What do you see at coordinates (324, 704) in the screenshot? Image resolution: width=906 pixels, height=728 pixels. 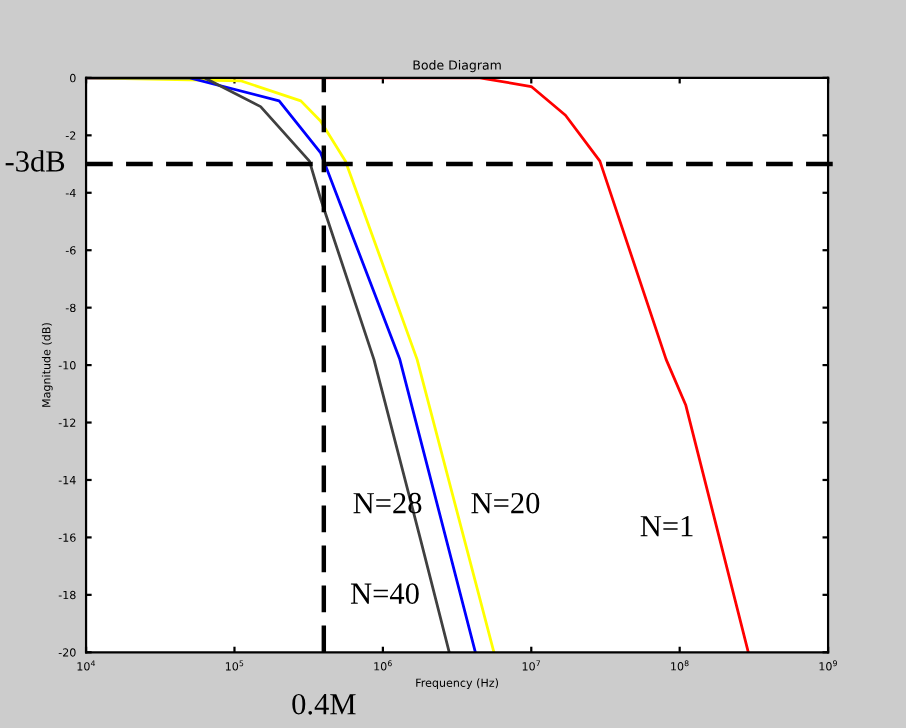 I see `ref-line-label: 0.4M` at bounding box center [324, 704].